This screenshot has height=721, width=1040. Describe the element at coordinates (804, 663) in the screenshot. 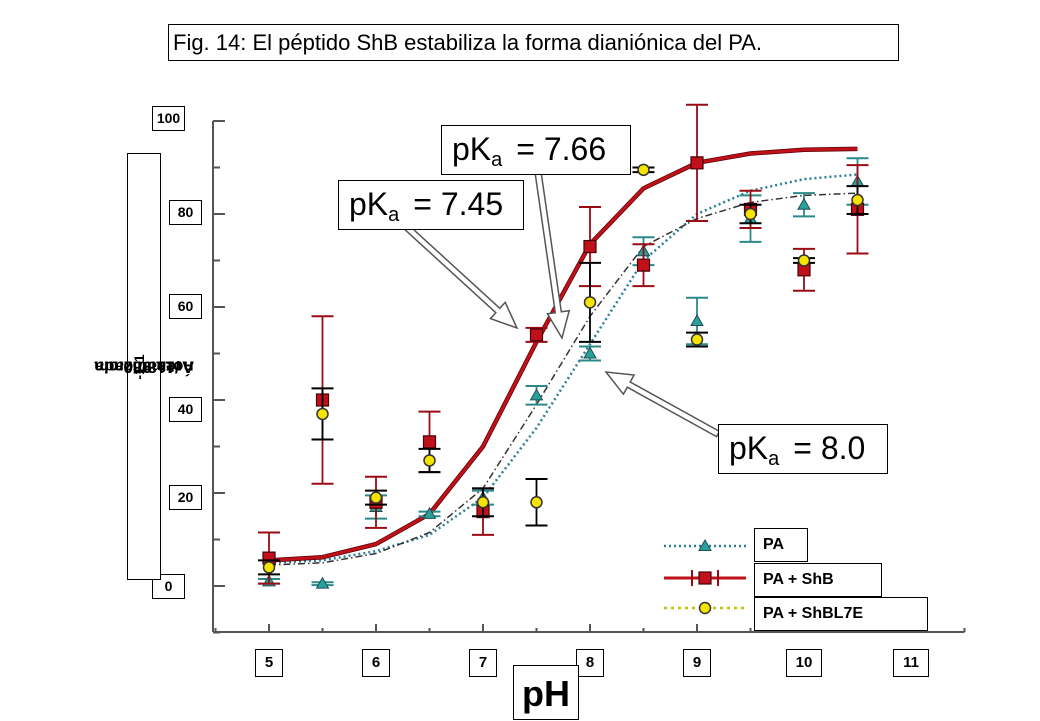

I see `x-tick-label: 10` at that location.